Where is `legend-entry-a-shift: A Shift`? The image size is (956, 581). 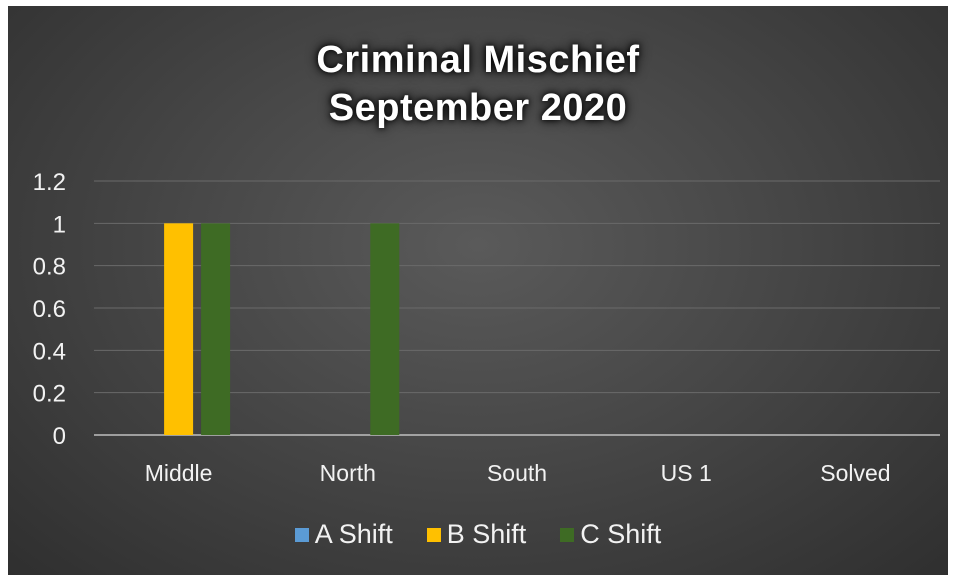
legend-entry-a-shift: A Shift is located at coordinates (343, 534).